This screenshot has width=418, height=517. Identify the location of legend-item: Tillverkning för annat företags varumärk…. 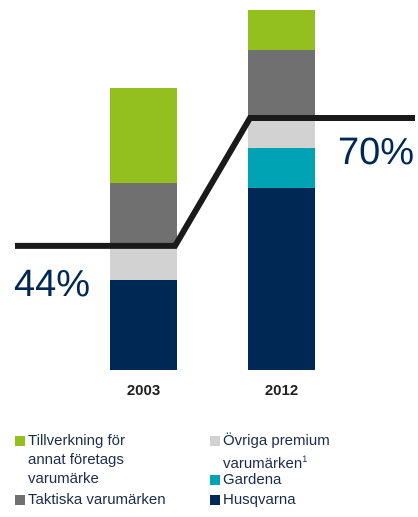
(87, 459).